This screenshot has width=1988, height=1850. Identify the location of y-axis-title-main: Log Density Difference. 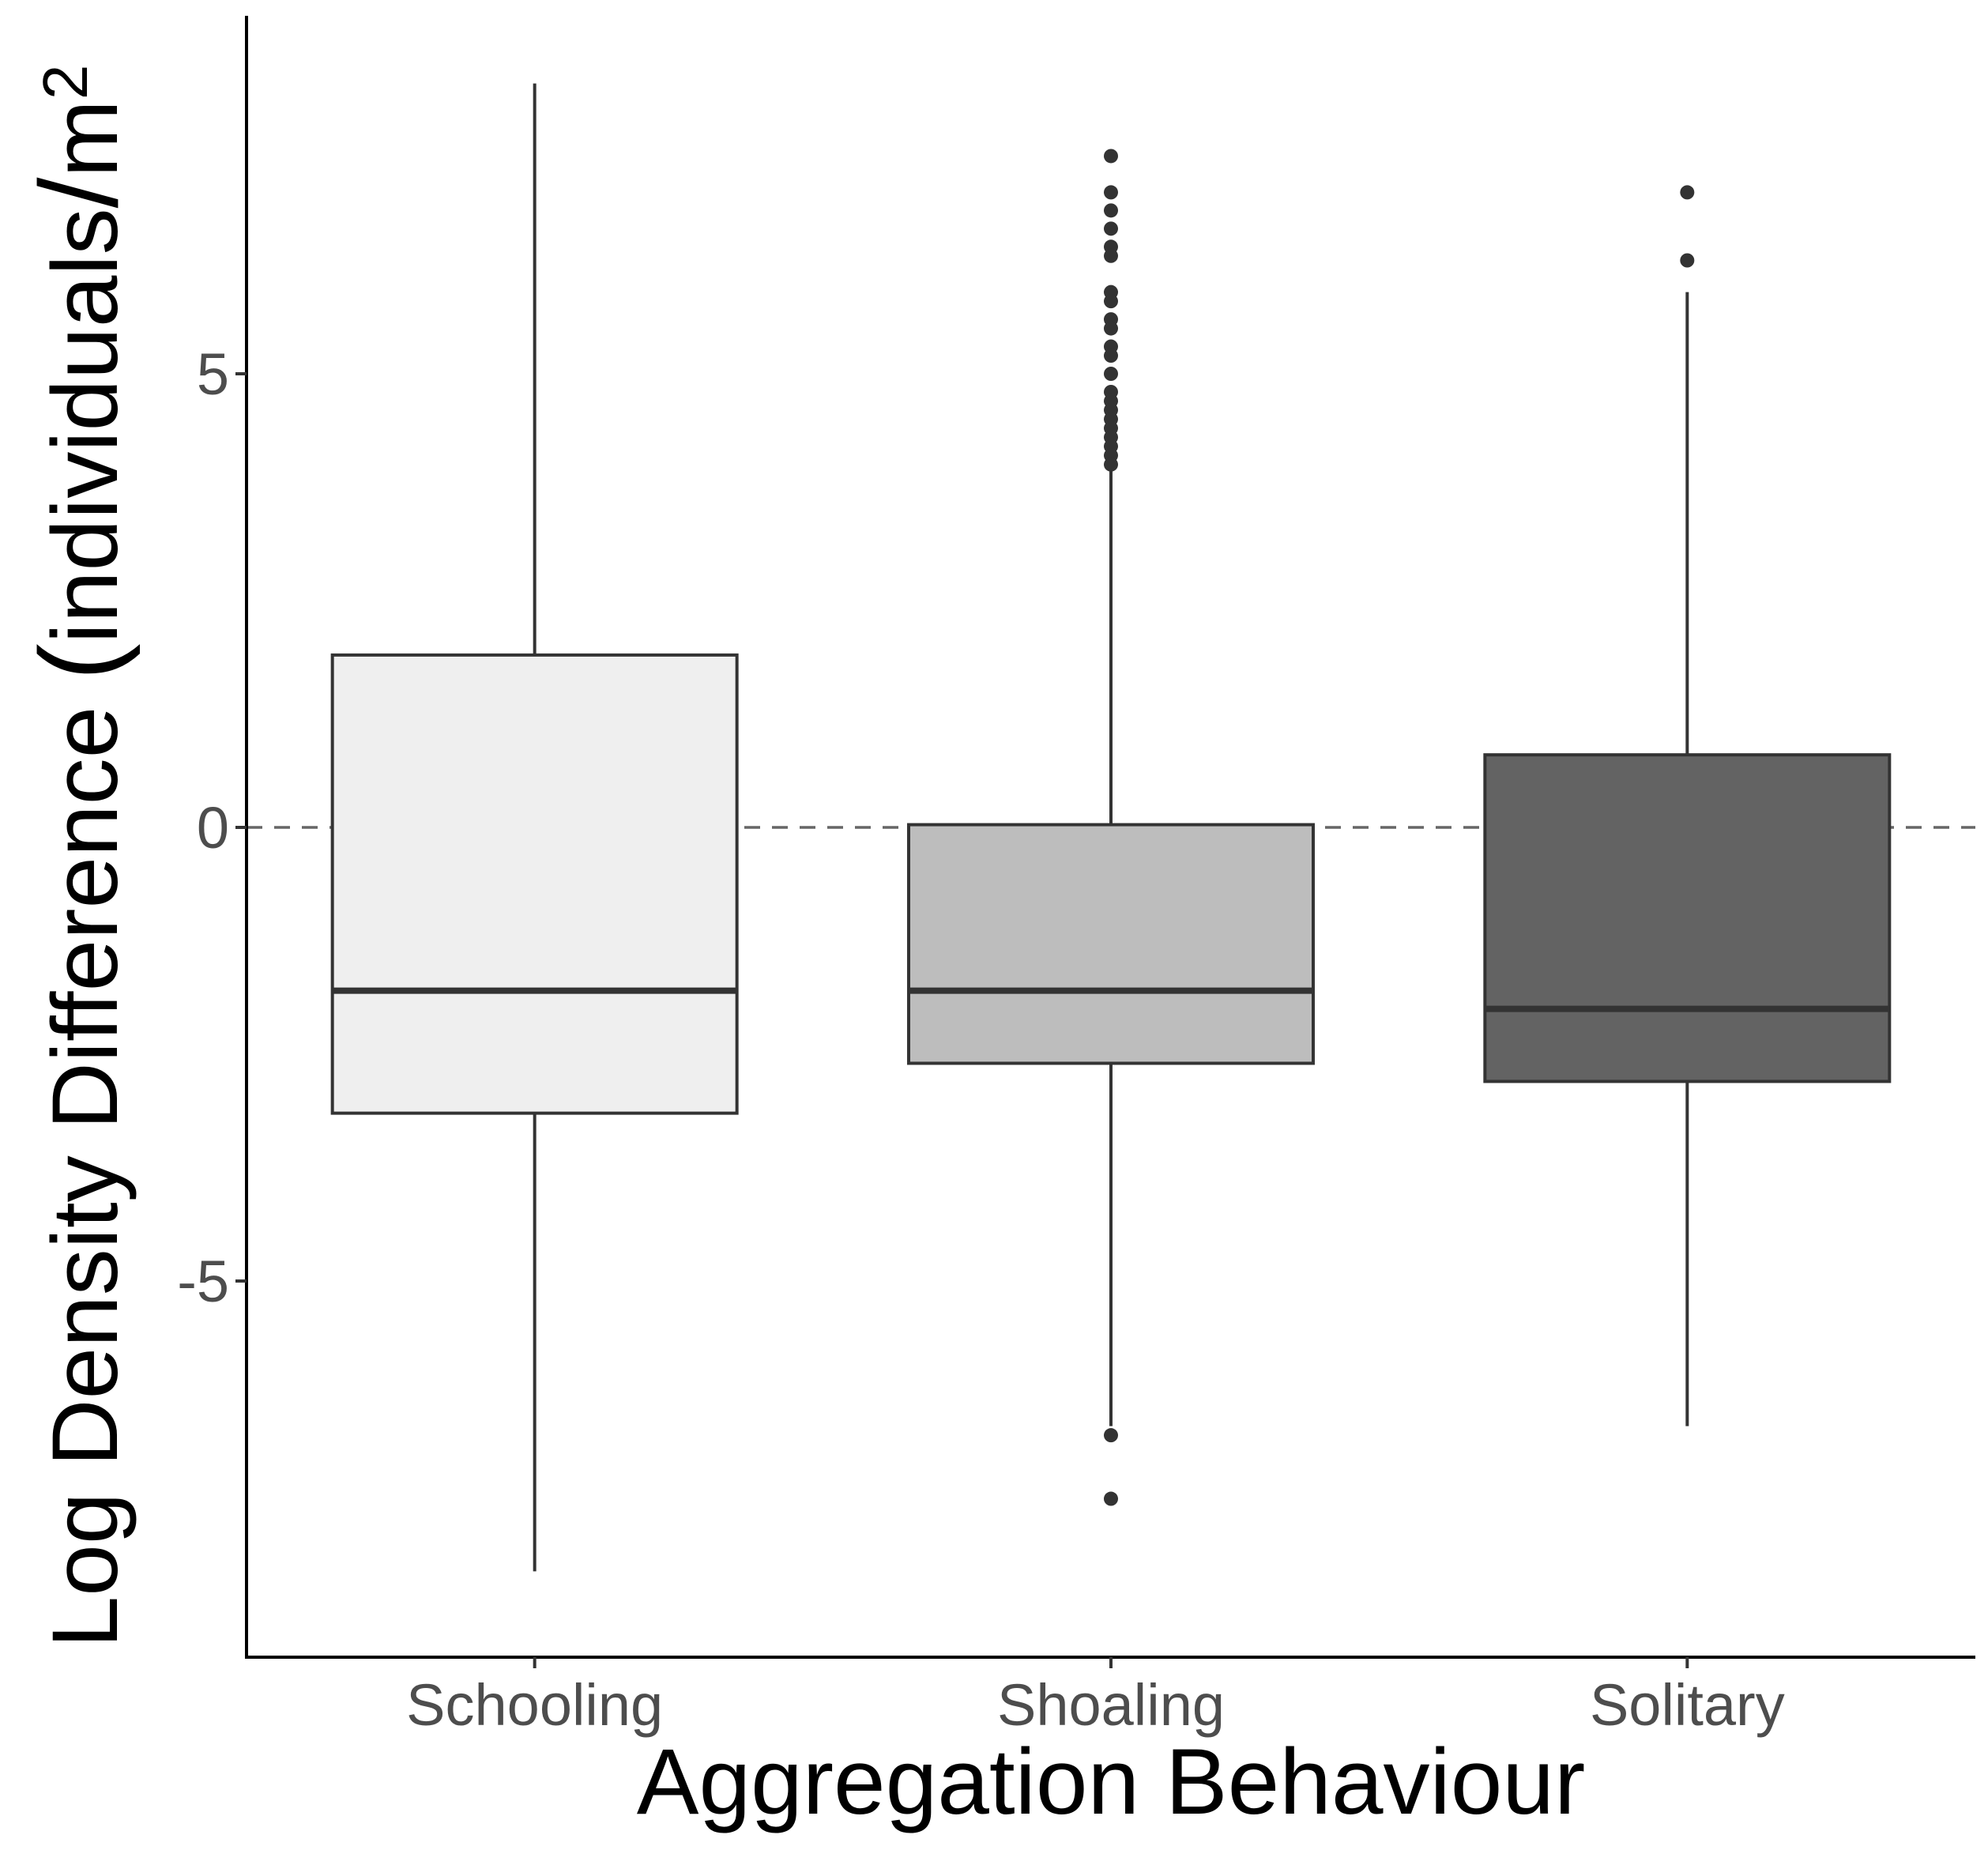
(85, 1164).